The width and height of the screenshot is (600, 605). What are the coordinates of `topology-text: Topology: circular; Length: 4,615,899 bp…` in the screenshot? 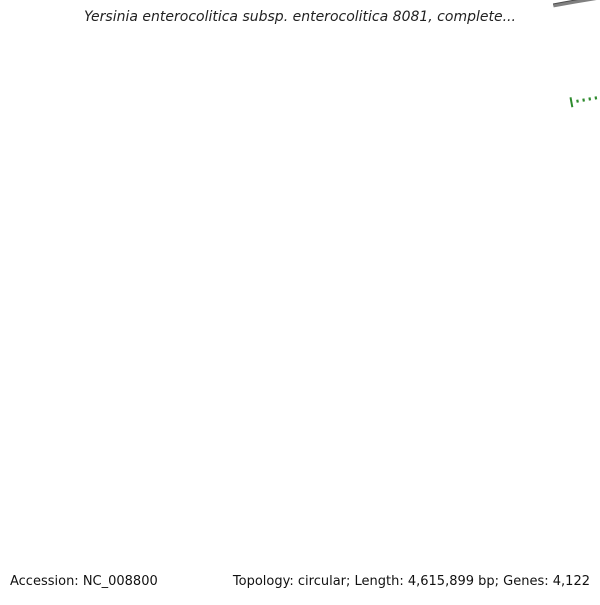 It's located at (411, 581).